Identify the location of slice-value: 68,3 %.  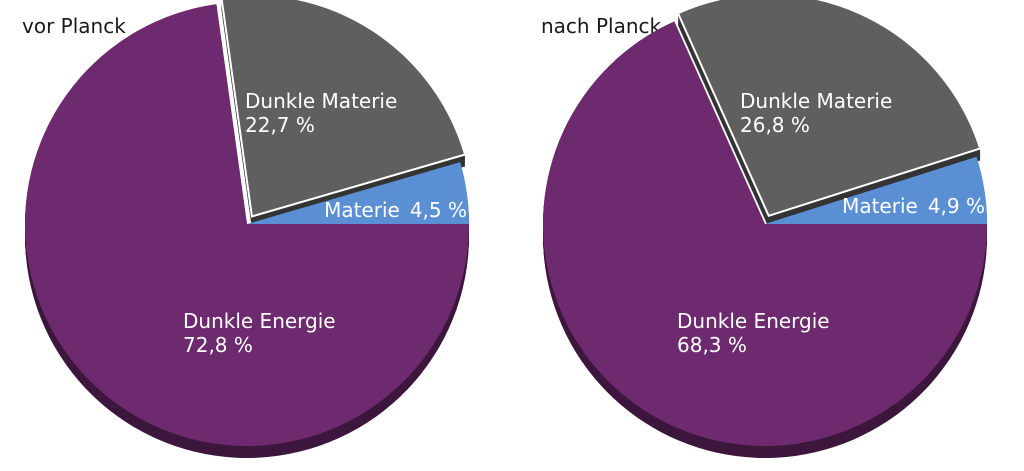
(712, 345).